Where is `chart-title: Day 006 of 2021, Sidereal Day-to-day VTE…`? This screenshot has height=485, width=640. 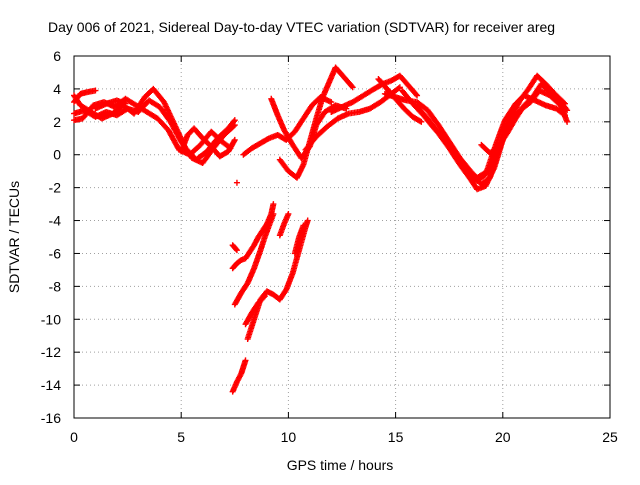 chart-title: Day 006 of 2021, Sidereal Day-to-day VTE… is located at coordinates (301, 27).